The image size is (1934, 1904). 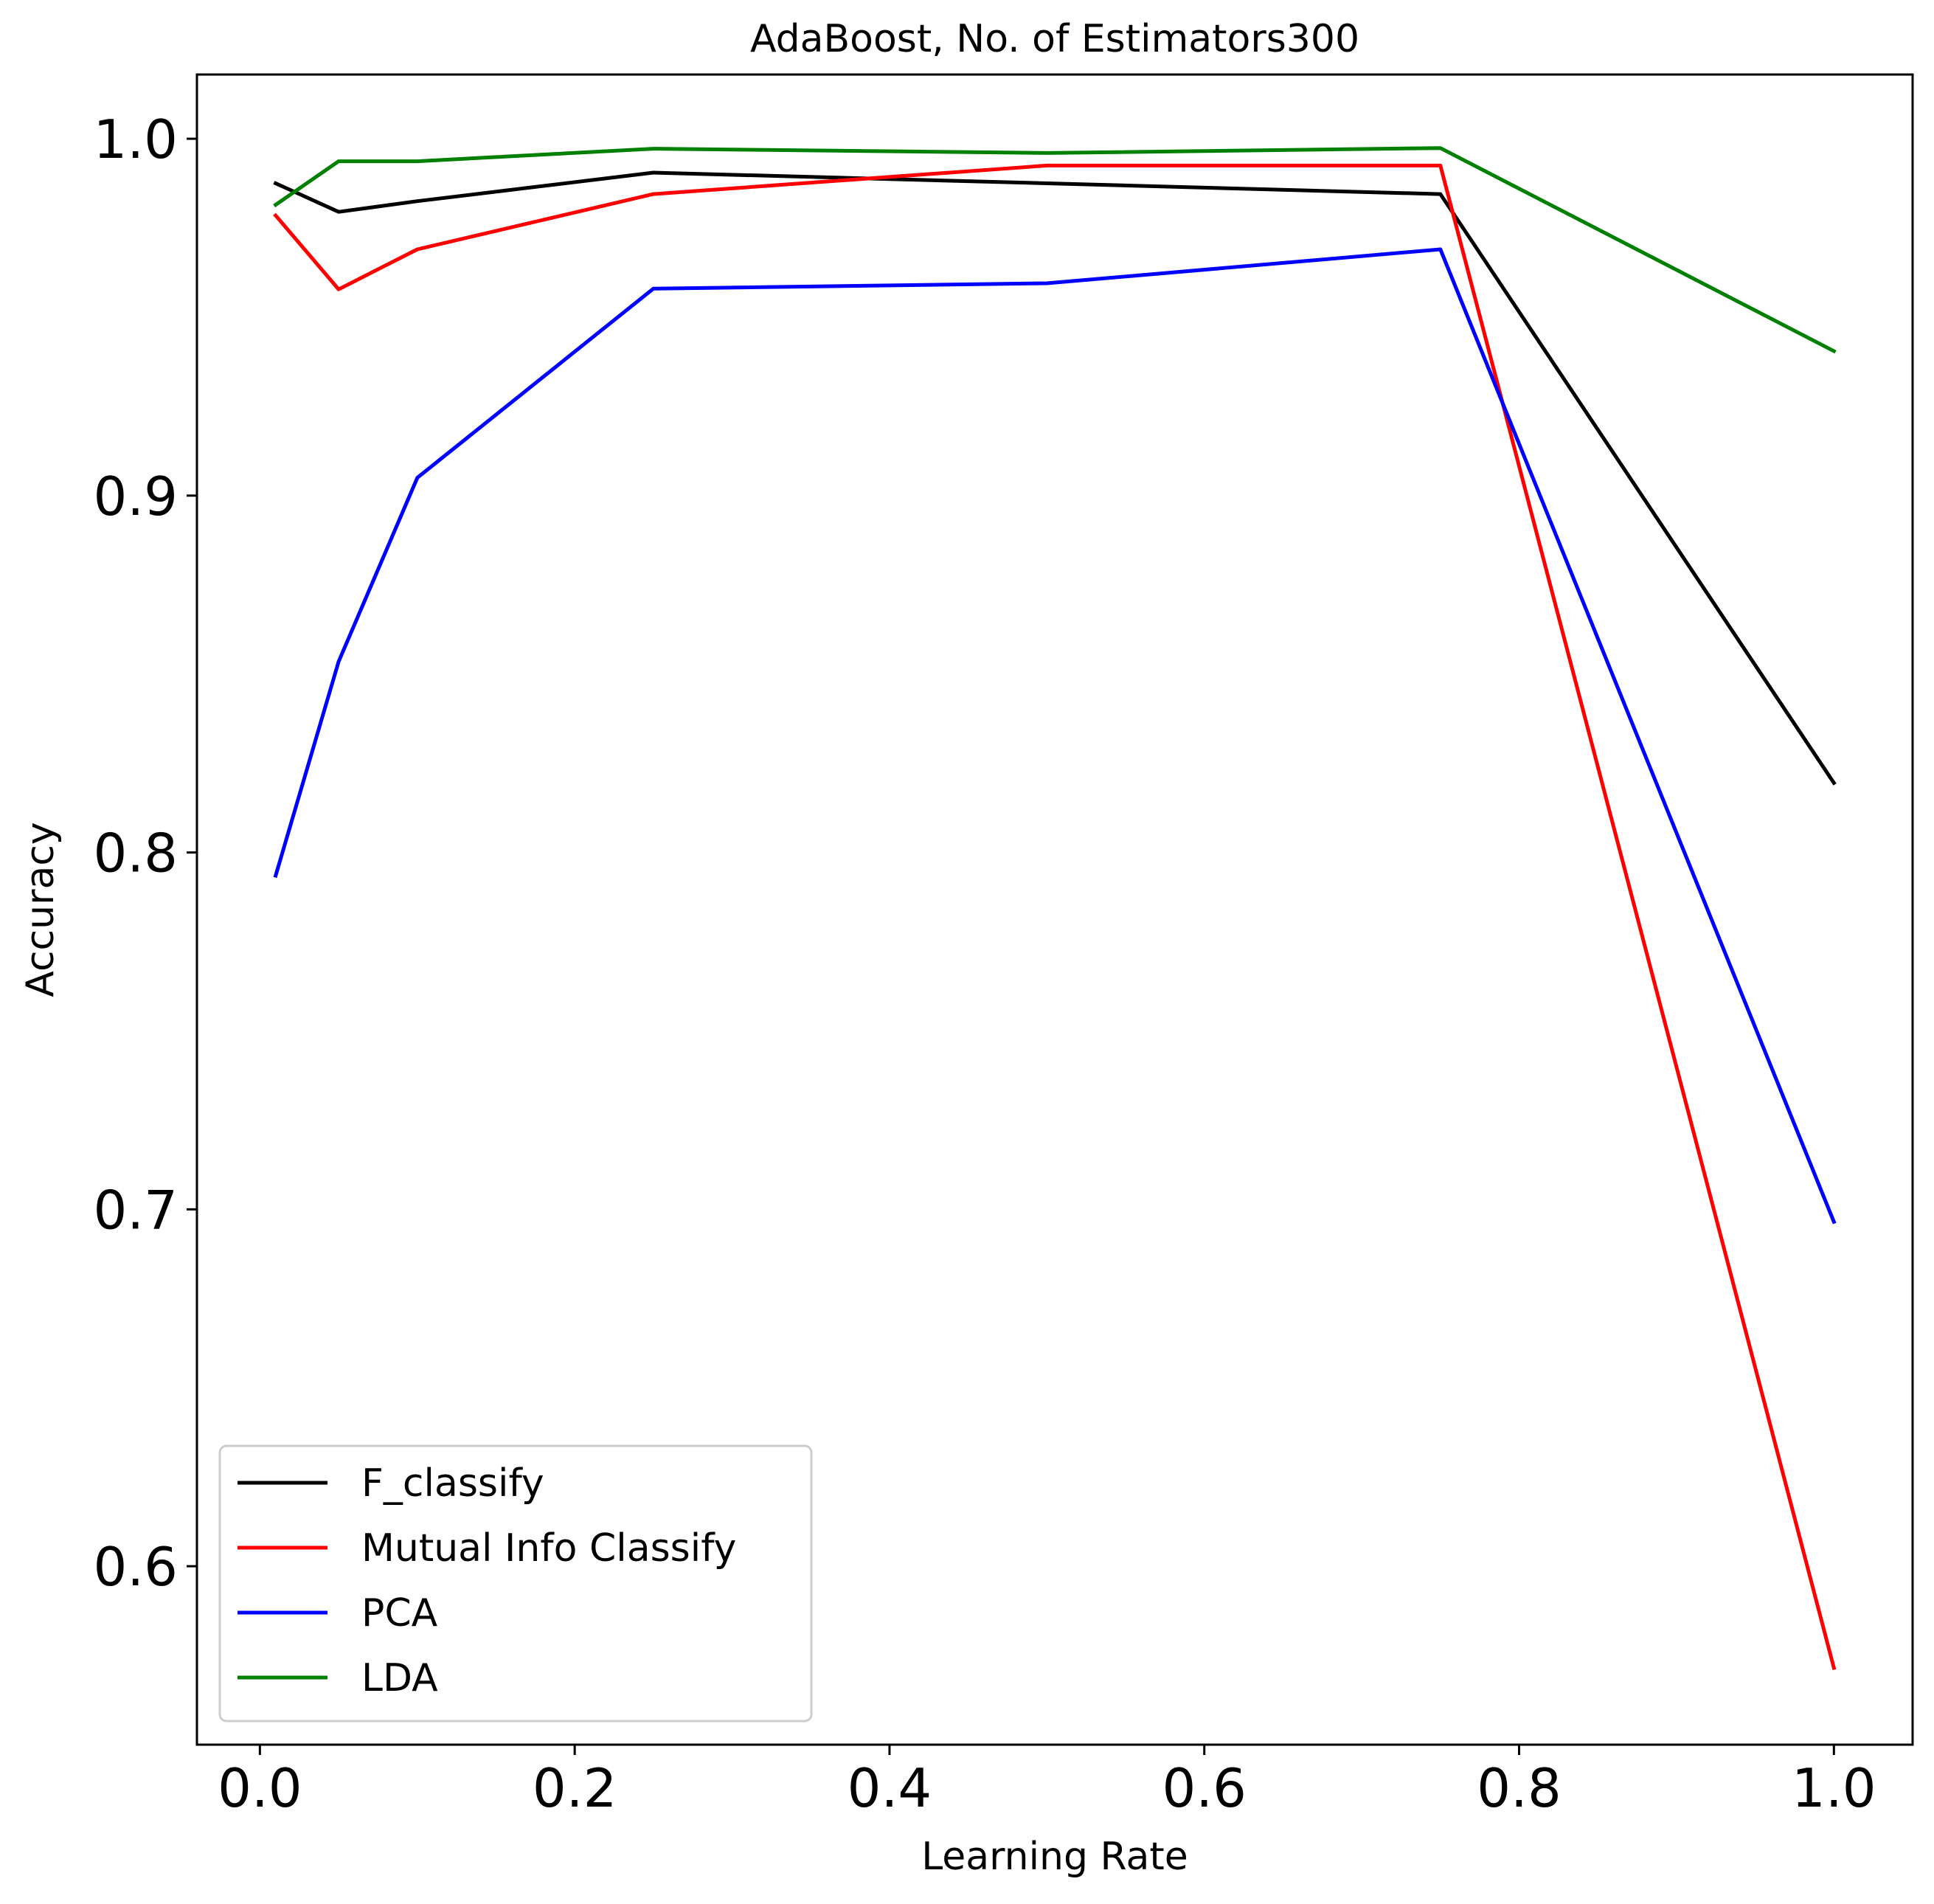 What do you see at coordinates (1519, 1788) in the screenshot?
I see `x-tick-label: 0.8` at bounding box center [1519, 1788].